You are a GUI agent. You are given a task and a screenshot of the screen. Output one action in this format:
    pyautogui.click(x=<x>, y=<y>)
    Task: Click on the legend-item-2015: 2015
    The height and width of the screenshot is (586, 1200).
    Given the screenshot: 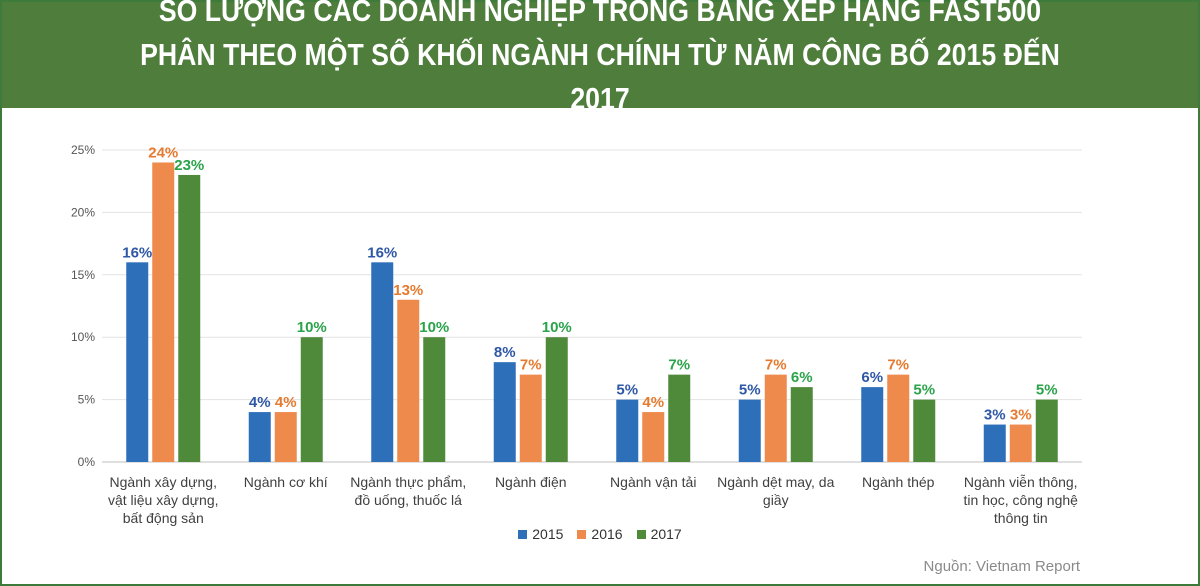 What is the action you would take?
    pyautogui.click(x=540, y=534)
    